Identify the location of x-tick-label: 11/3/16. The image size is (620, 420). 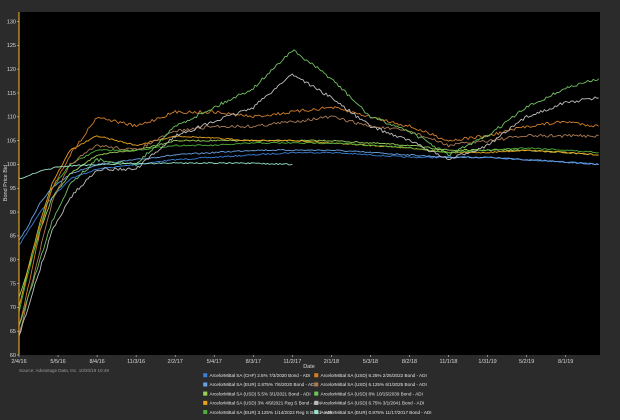
(136, 362).